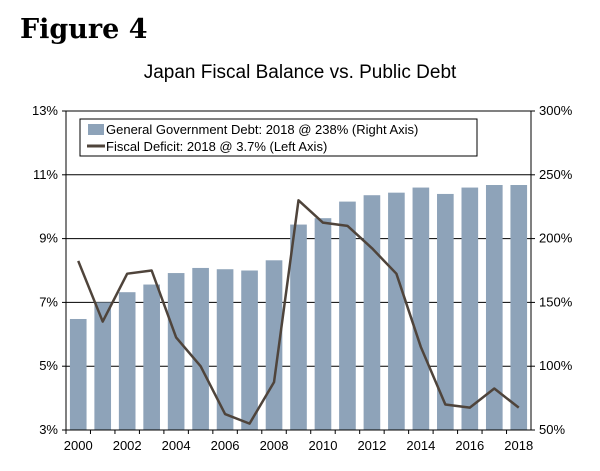  Describe the element at coordinates (48, 429) in the screenshot. I see `left-tick-label: 3%` at that location.